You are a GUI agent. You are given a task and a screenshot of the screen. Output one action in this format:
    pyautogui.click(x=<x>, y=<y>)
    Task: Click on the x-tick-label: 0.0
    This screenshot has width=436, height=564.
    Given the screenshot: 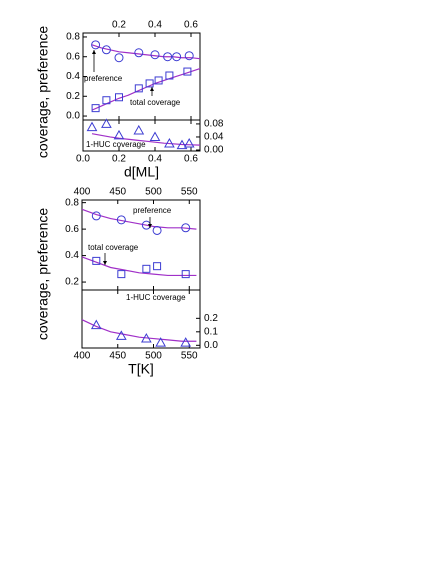 What is the action you would take?
    pyautogui.click(x=83, y=159)
    